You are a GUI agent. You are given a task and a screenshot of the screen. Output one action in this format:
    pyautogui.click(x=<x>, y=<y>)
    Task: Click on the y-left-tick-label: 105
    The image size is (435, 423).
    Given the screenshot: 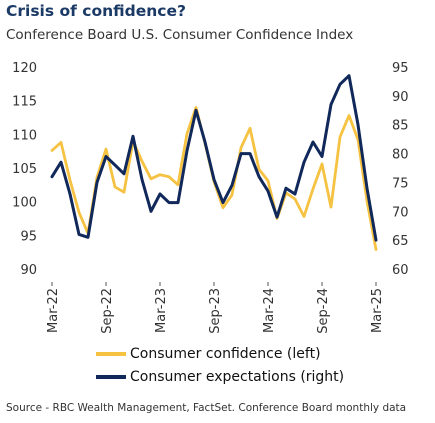 What is the action you would take?
    pyautogui.click(x=24, y=169)
    